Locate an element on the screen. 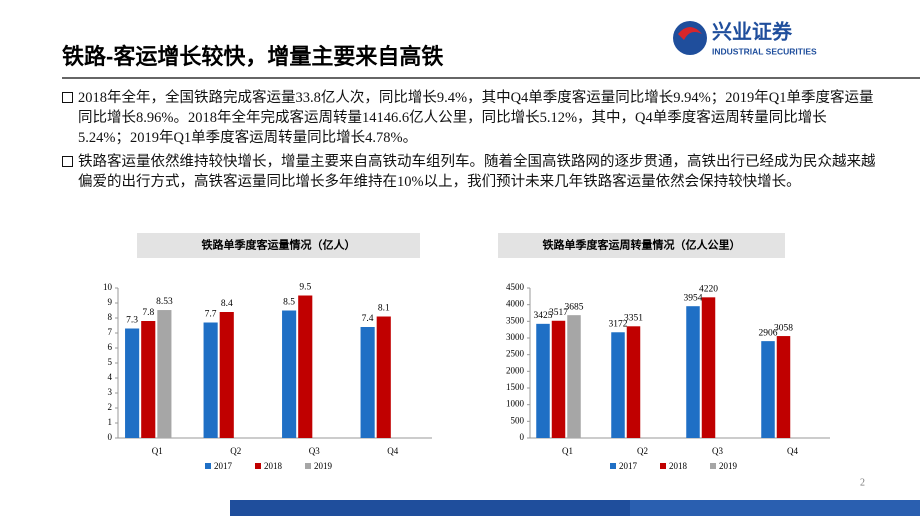  logo-sub: INDUSTRIAL SECURITIES is located at coordinates (764, 51).